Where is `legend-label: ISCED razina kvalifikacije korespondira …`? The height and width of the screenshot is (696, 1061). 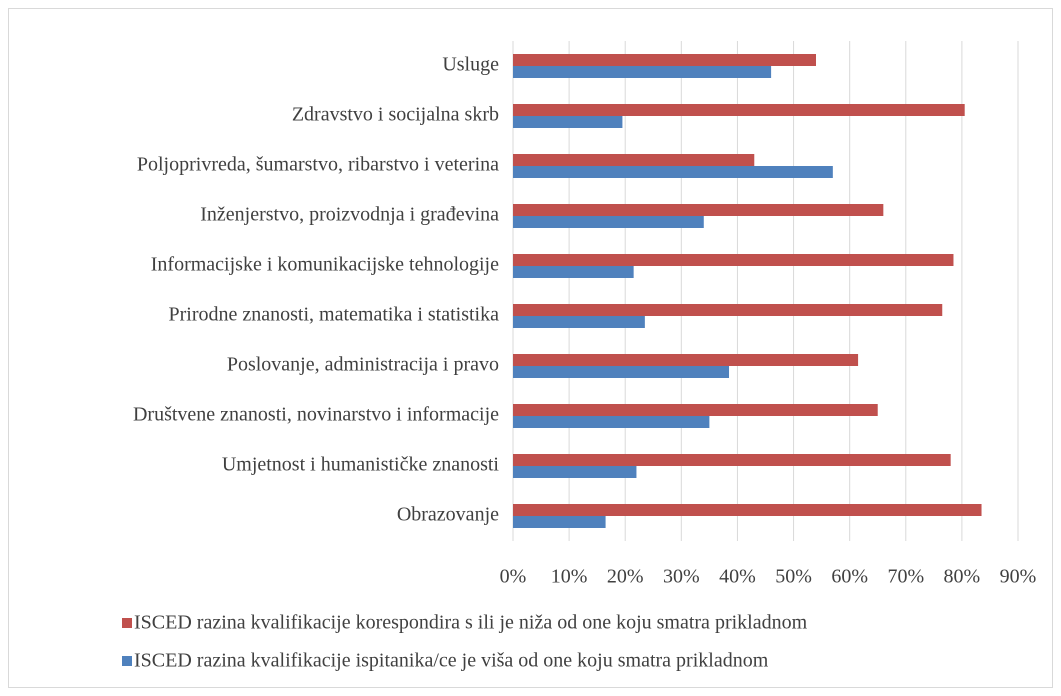 legend-label: ISCED razina kvalifikacije korespondira … is located at coordinates (471, 623).